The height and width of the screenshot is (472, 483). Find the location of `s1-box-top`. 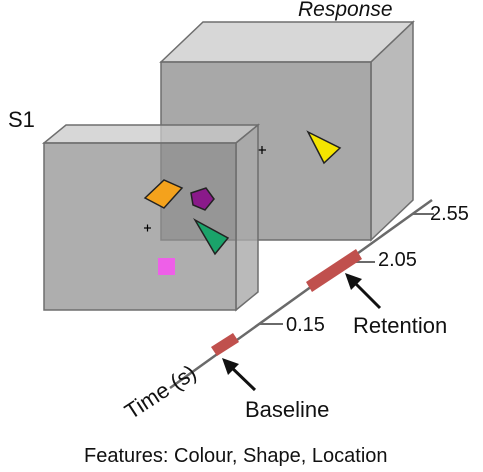

s1-box-top is located at coordinates (151, 134).